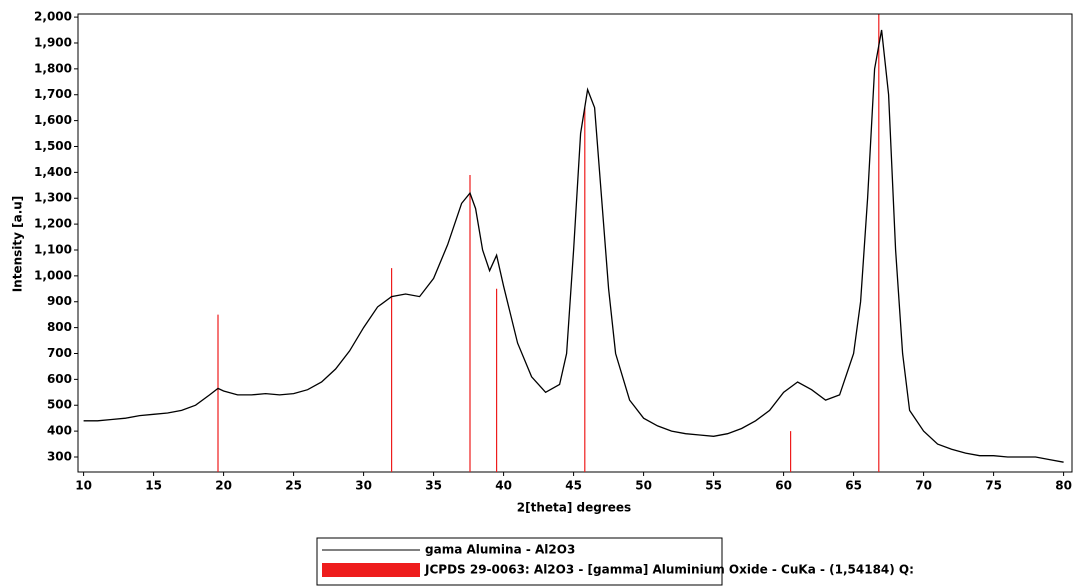  Describe the element at coordinates (53, 120) in the screenshot. I see `y-tick-label: 1,600` at that location.